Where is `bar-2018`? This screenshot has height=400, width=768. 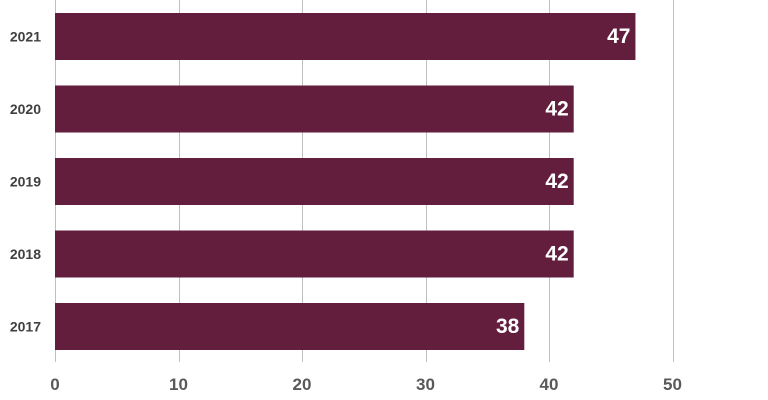 bar-2018 is located at coordinates (314, 254).